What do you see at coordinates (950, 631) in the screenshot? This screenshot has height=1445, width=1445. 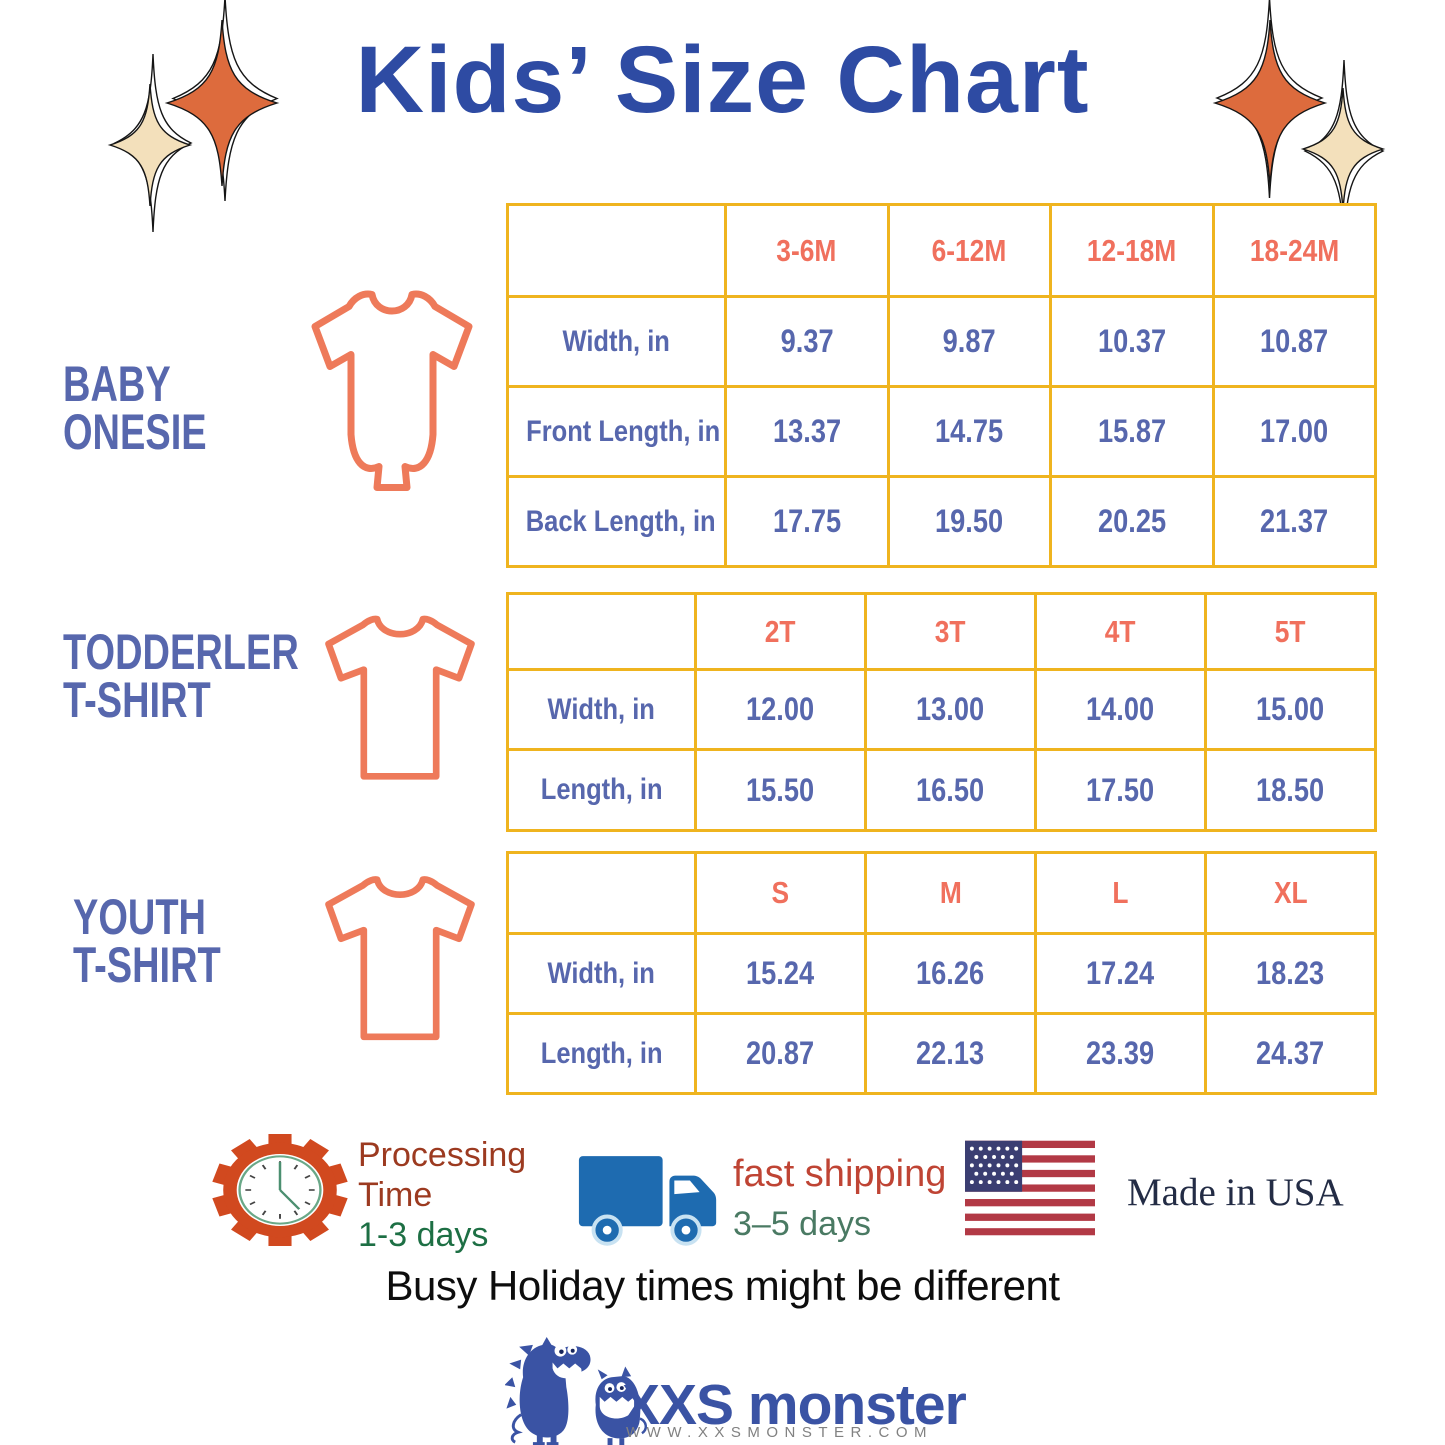 I see `size-column-header: 3T` at bounding box center [950, 631].